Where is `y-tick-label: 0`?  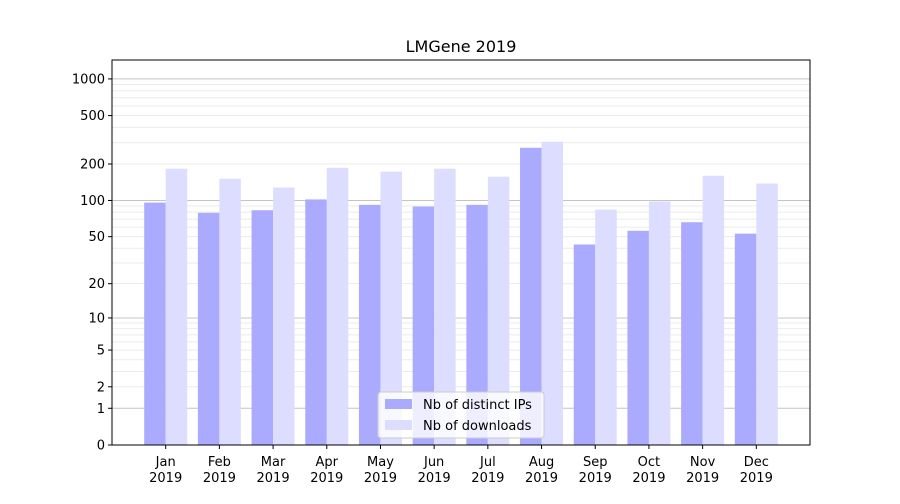 y-tick-label: 0 is located at coordinates (101, 446).